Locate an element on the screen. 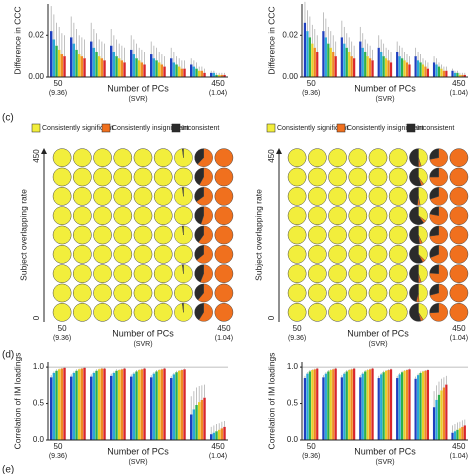 Image resolution: width=474 pixels, height=474 pixels. y-axis-label: Correlation of IM loadings is located at coordinates (17, 401).